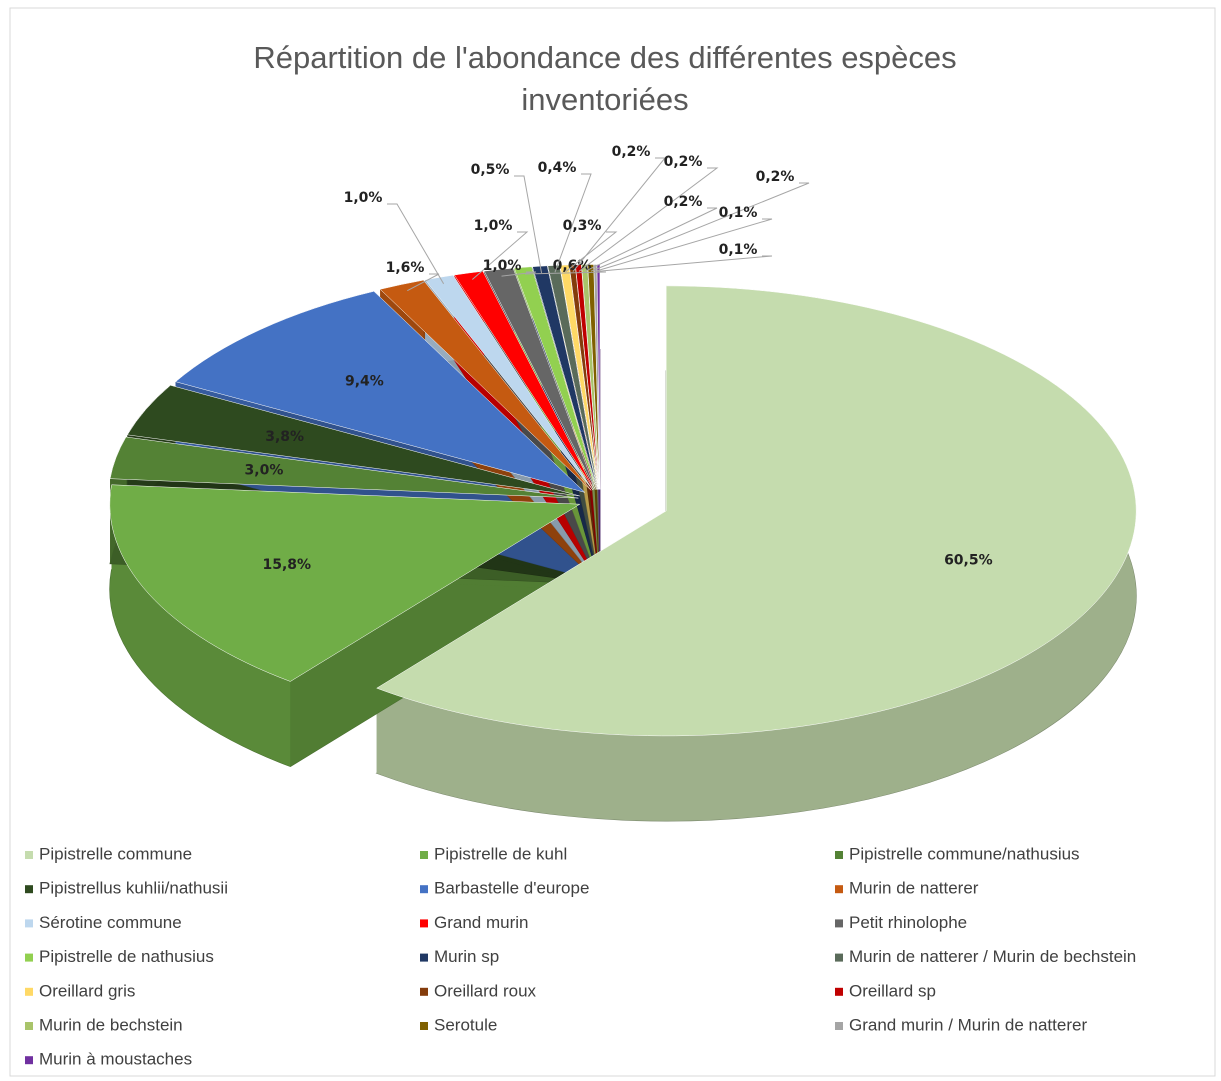 The height and width of the screenshot is (1081, 1221). Describe the element at coordinates (405, 268) in the screenshot. I see `data-label: 1,6%` at that location.